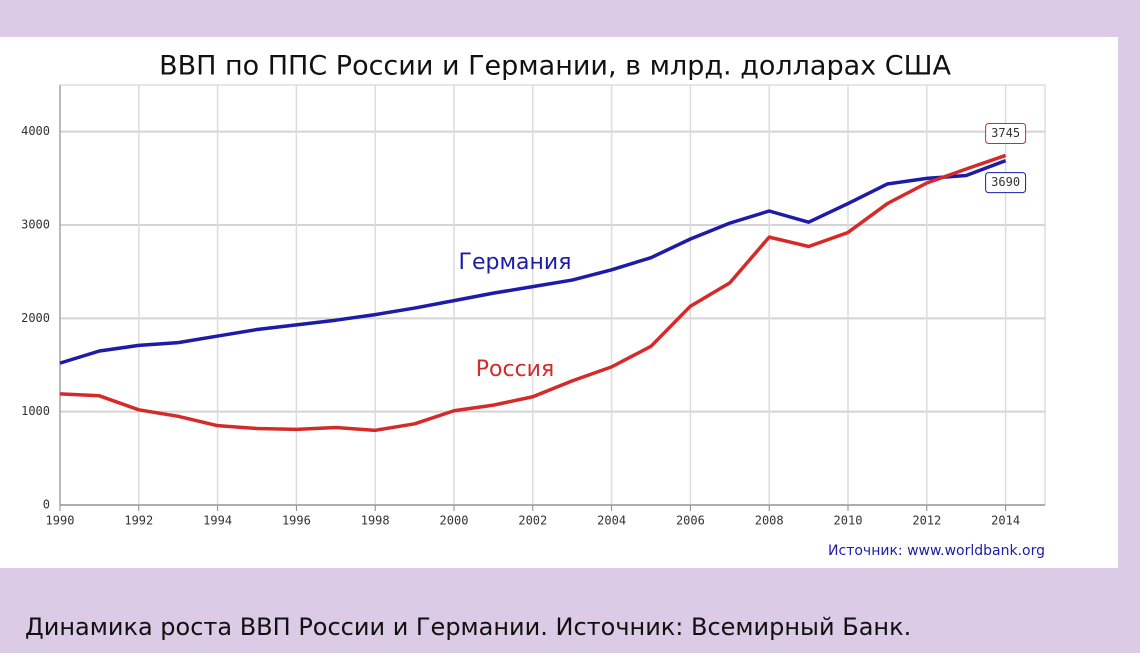  Describe the element at coordinates (532, 521) in the screenshot. I see `x-tick-label: 2002` at that location.